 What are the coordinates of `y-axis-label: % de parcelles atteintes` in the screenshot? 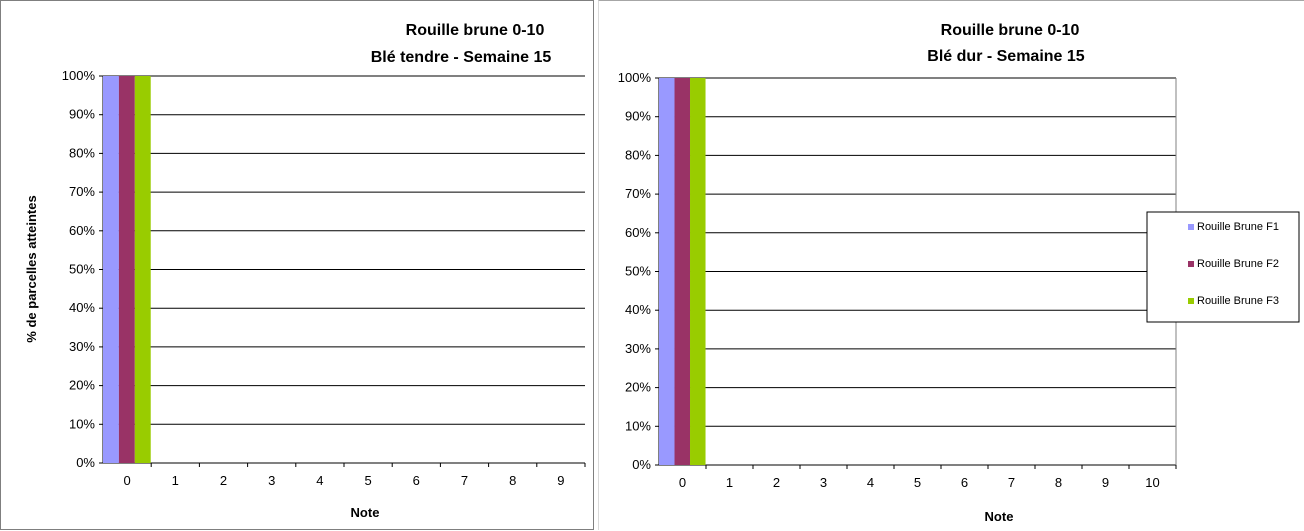 It's located at (31, 268).